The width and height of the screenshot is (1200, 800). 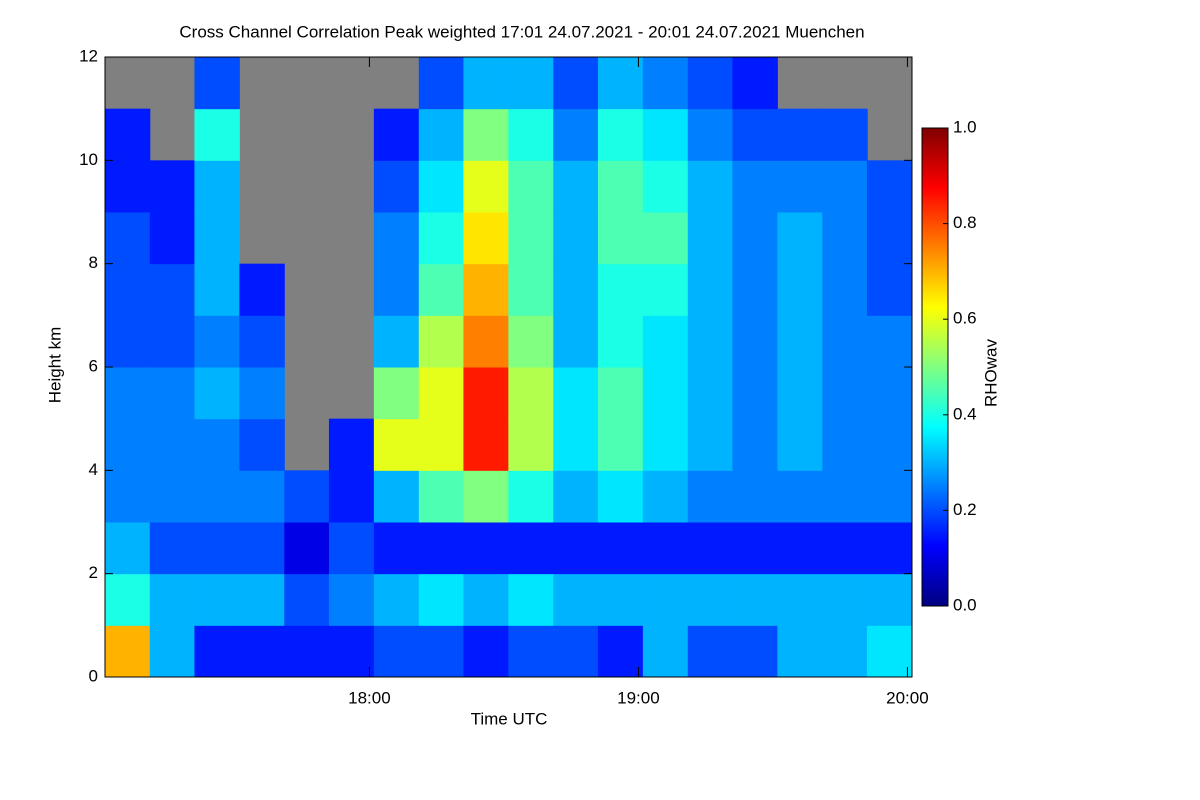 I want to click on y-tick-label: 10, so click(x=88, y=159).